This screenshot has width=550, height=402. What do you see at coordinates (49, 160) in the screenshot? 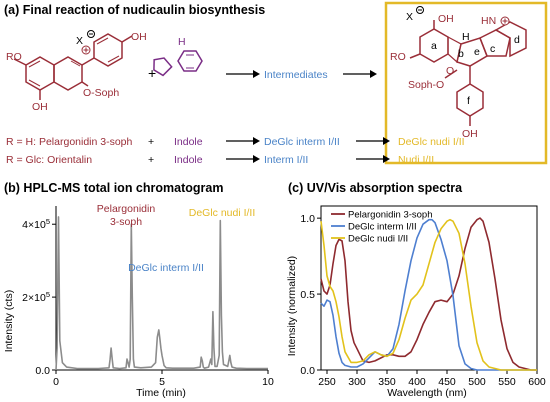
I see `row-reactant: R = Glc: Orientalin` at bounding box center [49, 160].